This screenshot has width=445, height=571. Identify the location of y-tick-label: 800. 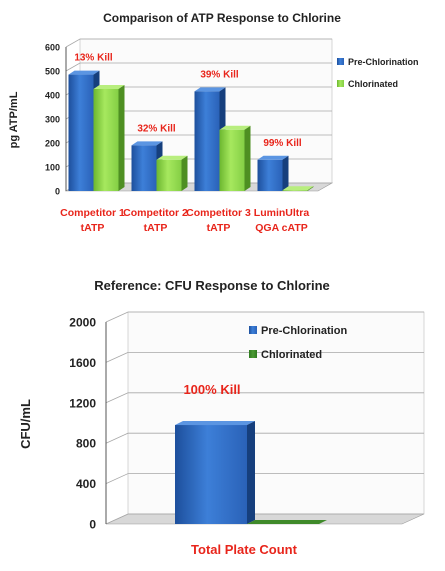
(86, 444).